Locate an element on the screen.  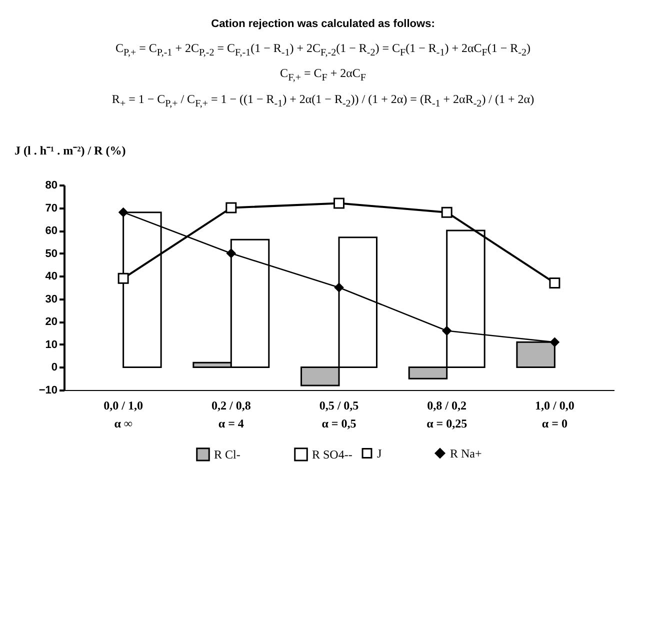
text: C$_{F,+}$ = C$_{F}$ + 2αC$_{F}$ is located at coordinates (323, 75).